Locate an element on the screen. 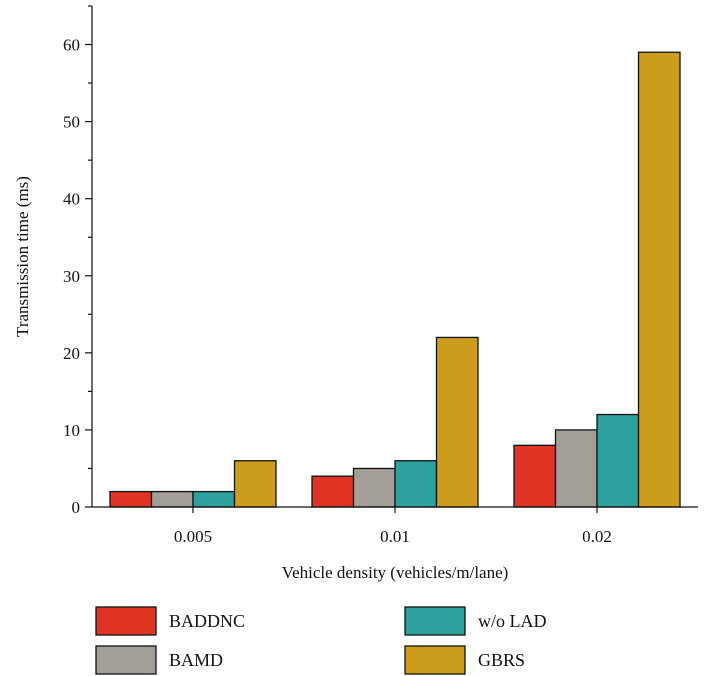 Image resolution: width=706 pixels, height=676 pixels. y-tick-label: 10 is located at coordinates (71, 430).